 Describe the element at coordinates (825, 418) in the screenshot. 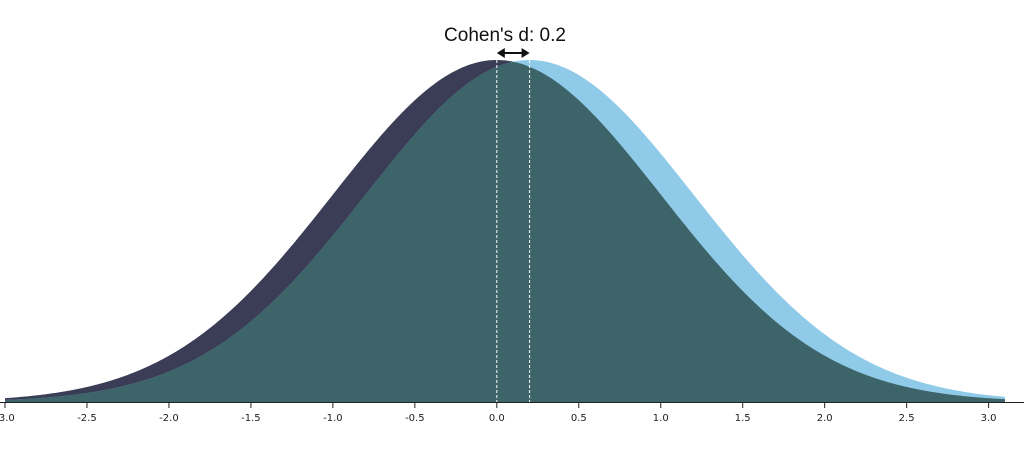

I see `x-tick-label: 2.0` at that location.